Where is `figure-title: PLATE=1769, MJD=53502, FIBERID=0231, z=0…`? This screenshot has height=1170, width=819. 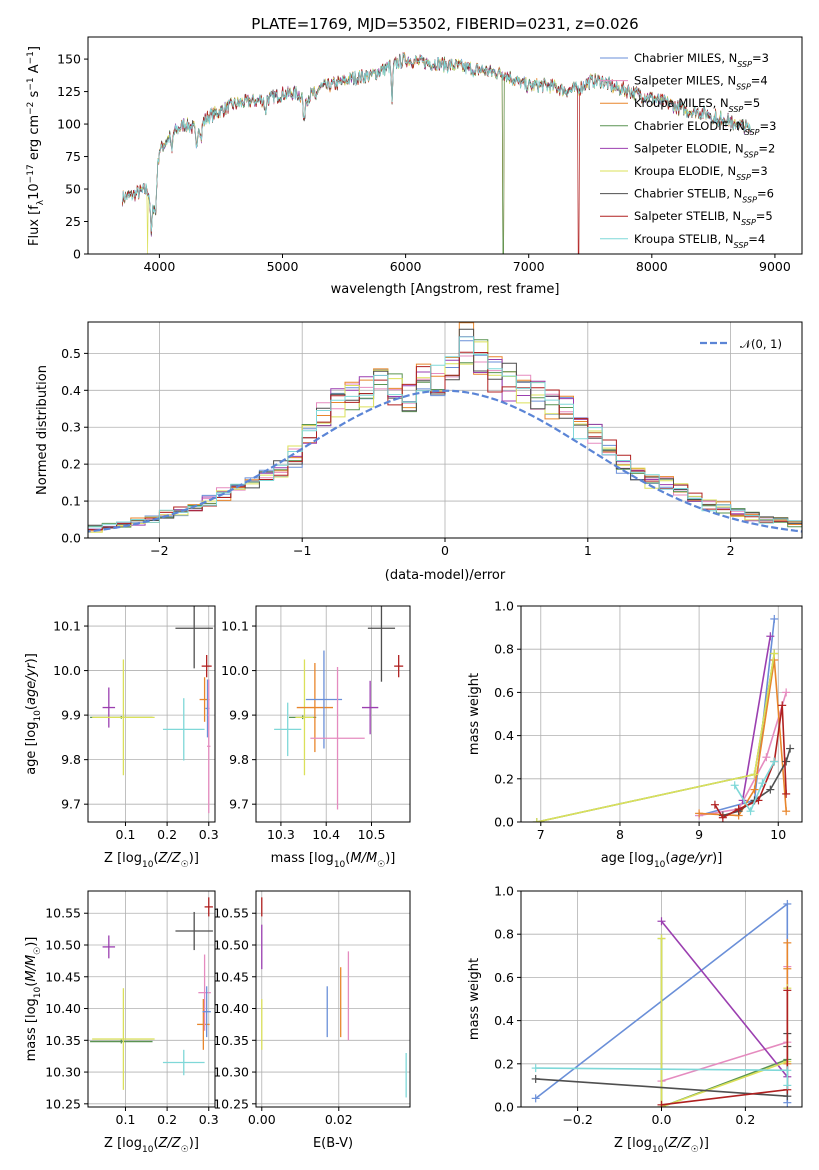 figure-title: PLATE=1769, MJD=53502, FIBERID=0231, z=0… is located at coordinates (444, 24).